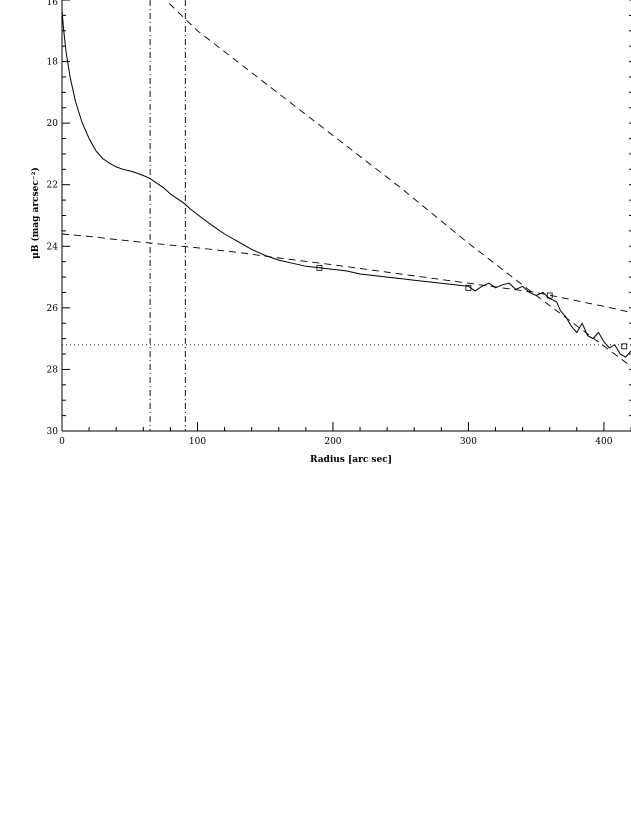  What do you see at coordinates (351, 460) in the screenshot?
I see `x-axis-label: Radius [arc sec]` at bounding box center [351, 460].